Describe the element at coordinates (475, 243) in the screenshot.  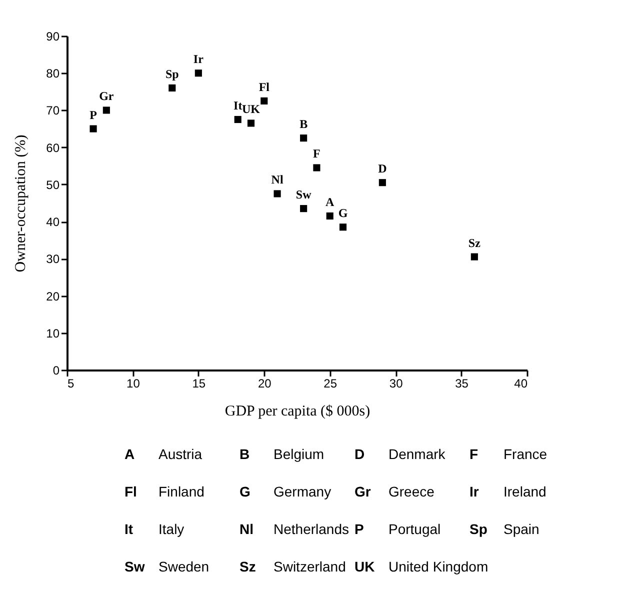
I see `annotation: Sz` at that location.